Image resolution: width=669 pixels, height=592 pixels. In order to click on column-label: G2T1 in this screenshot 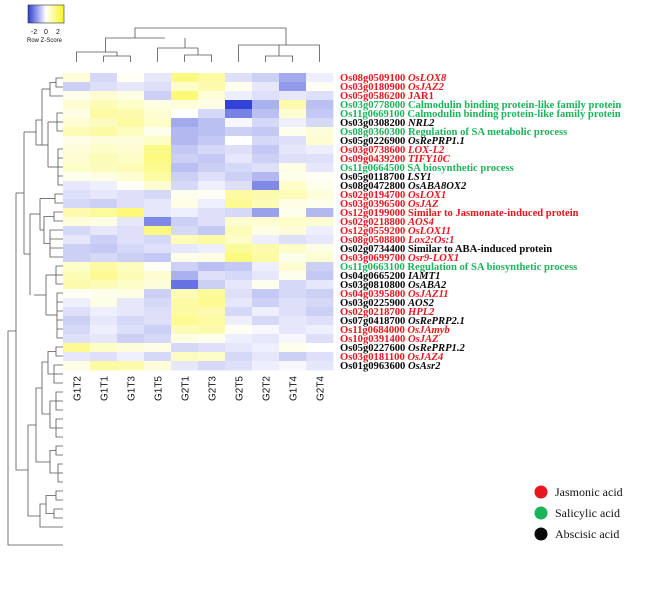, I will do `click(186, 388)`.